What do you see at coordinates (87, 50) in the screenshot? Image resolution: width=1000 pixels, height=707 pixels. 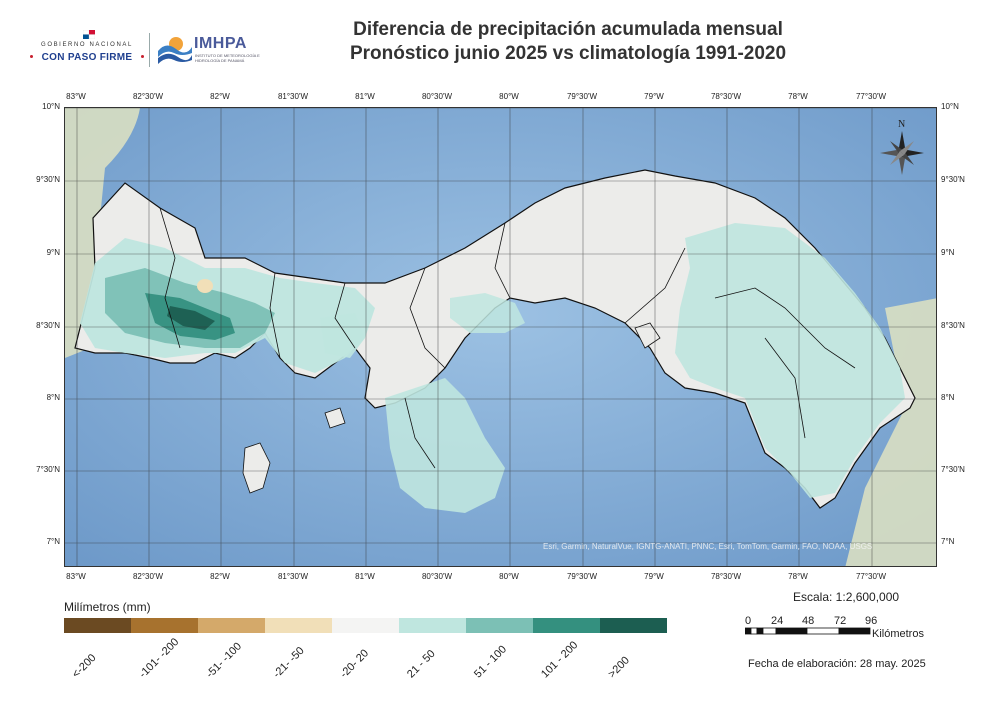 I see `gobierno-nacional-logo: GOBIERNO NACIONAL CON PASO FIRME` at bounding box center [87, 50].